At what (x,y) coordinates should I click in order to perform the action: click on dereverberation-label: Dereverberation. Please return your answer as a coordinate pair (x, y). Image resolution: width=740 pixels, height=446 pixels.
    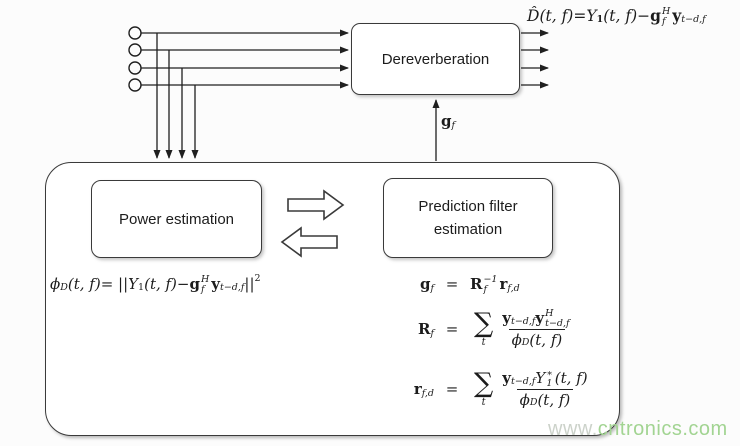
    Looking at the image, I should click on (435, 59).